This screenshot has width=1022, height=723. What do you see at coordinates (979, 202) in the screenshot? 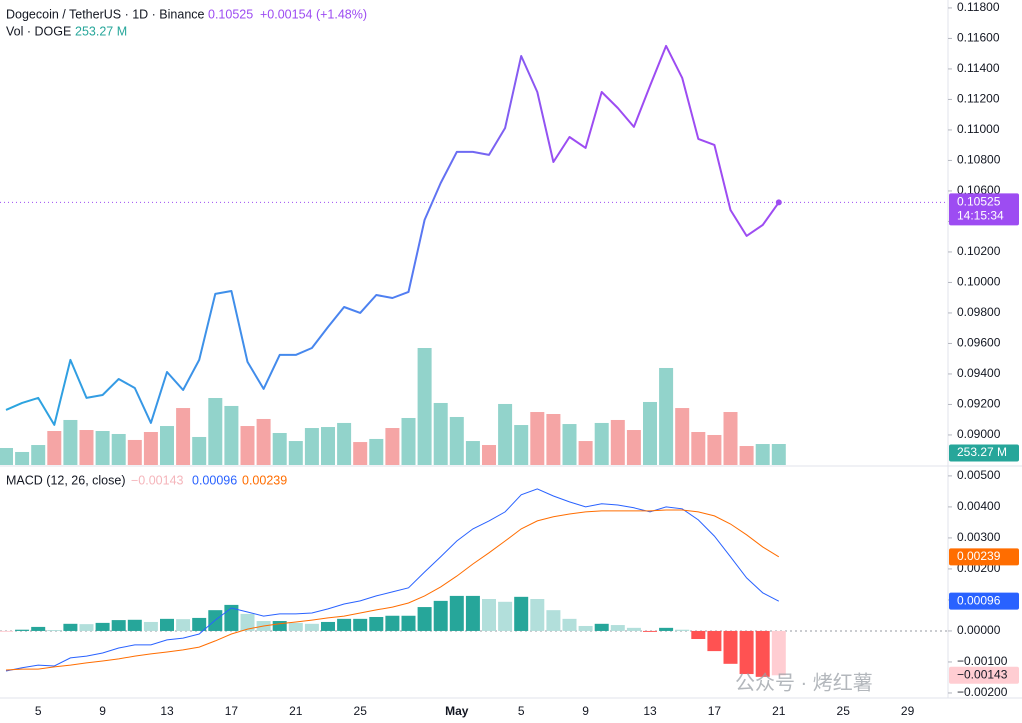
I see `price-badge-text: 0.10525` at bounding box center [979, 202].